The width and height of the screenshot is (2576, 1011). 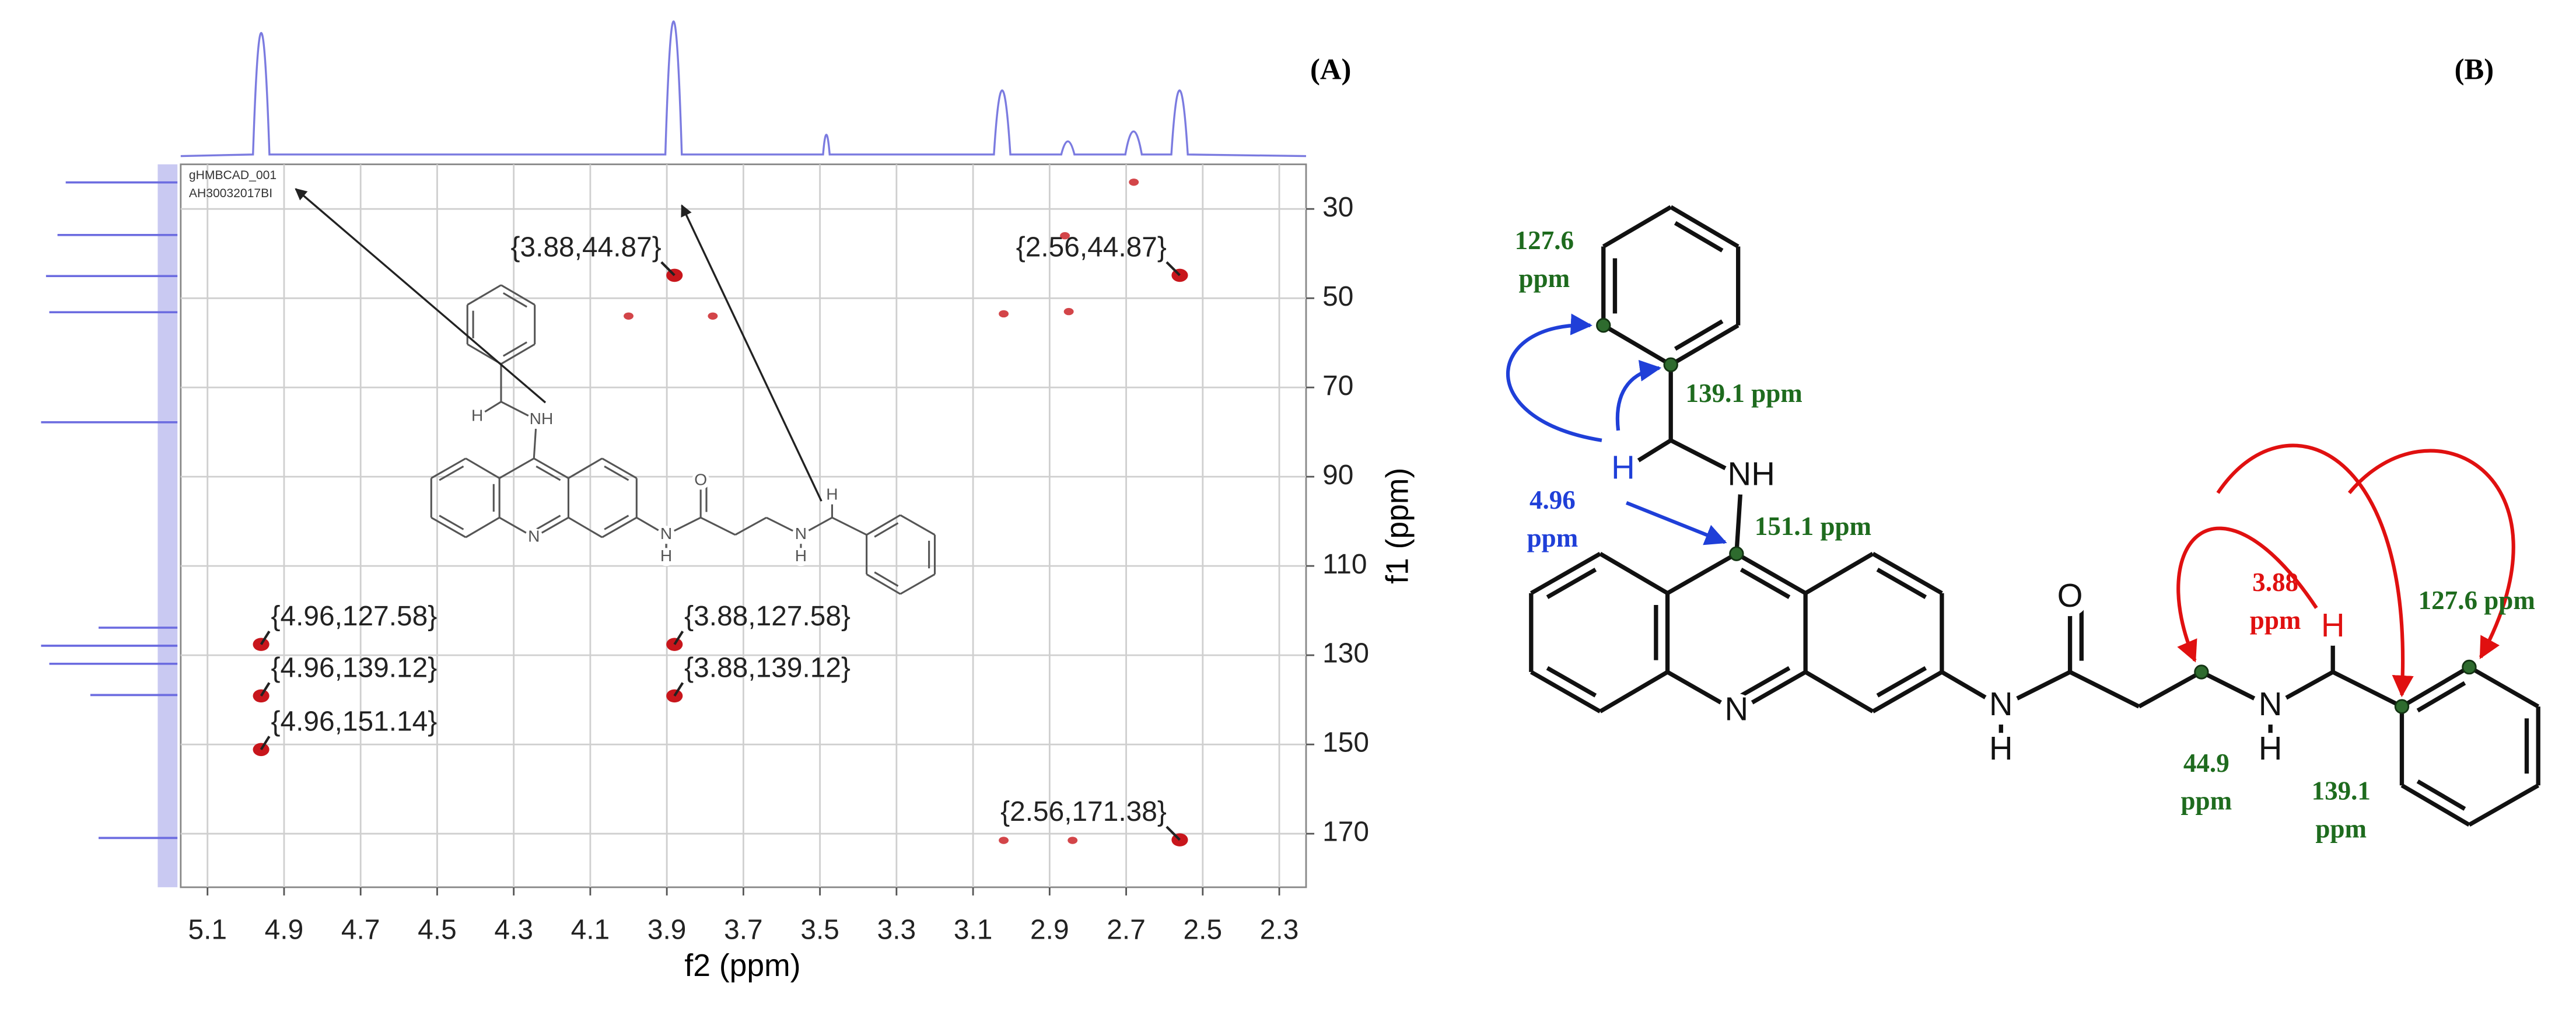 I want to click on x-tick-label: 4.9, so click(x=284, y=930).